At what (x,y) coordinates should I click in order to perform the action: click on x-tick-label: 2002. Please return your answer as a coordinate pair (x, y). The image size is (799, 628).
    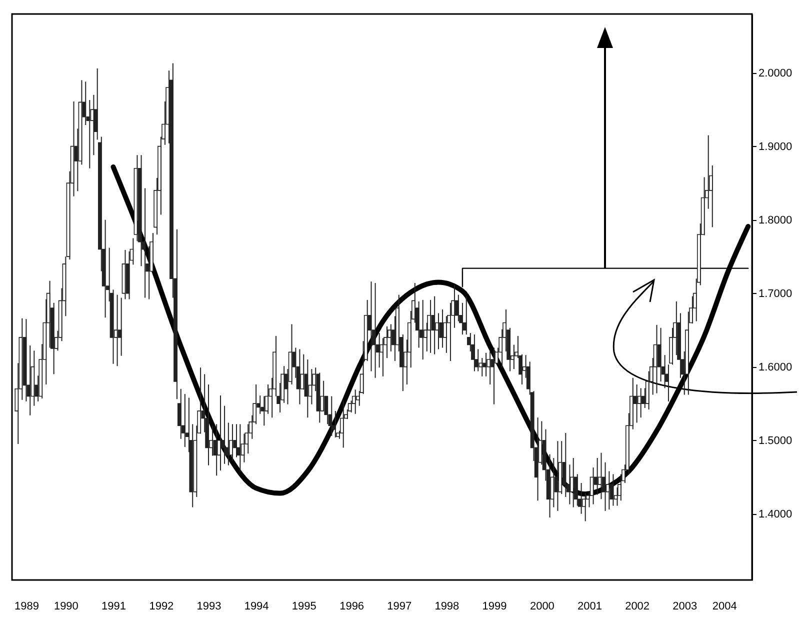
    Looking at the image, I should click on (637, 606).